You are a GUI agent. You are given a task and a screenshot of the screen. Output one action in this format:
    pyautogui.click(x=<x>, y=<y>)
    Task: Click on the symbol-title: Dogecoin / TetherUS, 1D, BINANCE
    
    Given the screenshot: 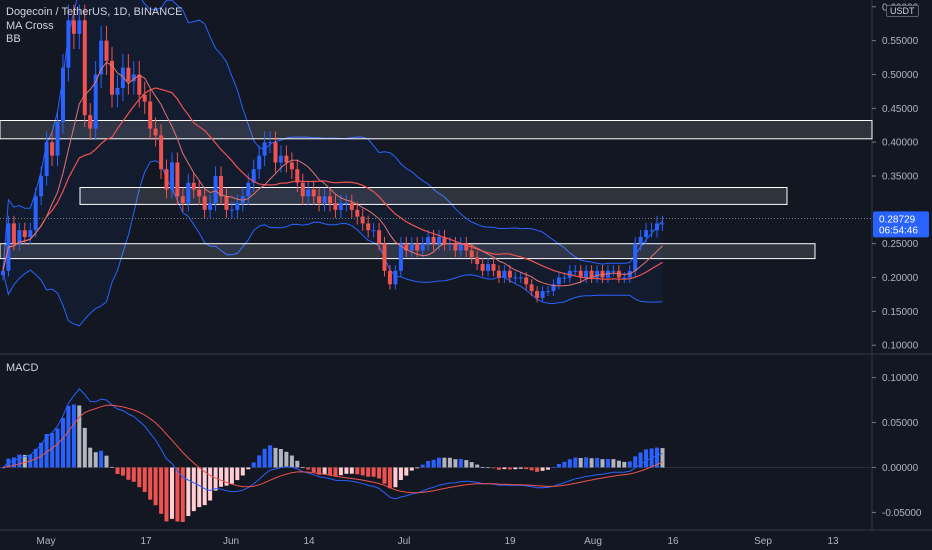 What is the action you would take?
    pyautogui.click(x=94, y=12)
    